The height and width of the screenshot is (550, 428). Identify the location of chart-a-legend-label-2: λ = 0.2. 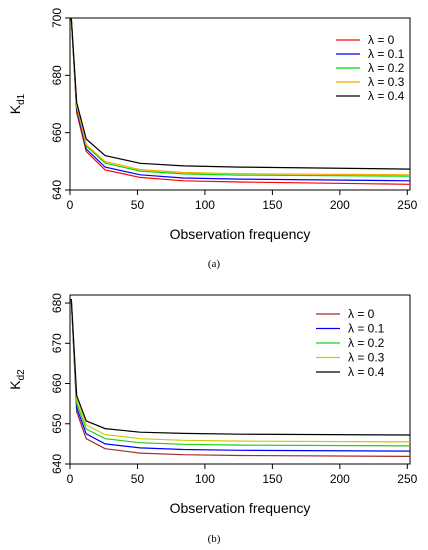
(386, 68).